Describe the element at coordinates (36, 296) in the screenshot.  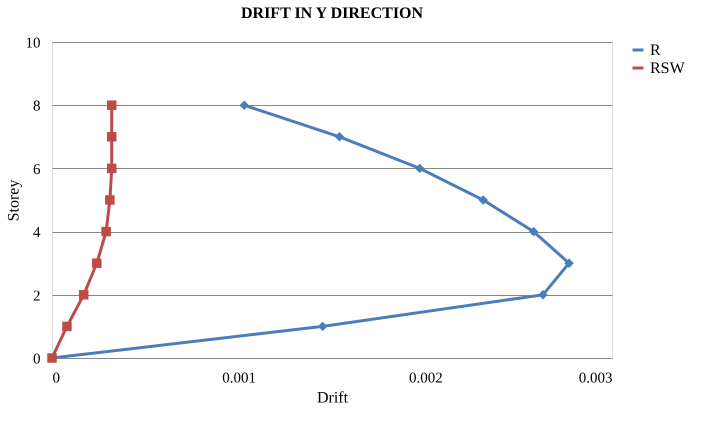
I see `y-tick-label: 2` at that location.